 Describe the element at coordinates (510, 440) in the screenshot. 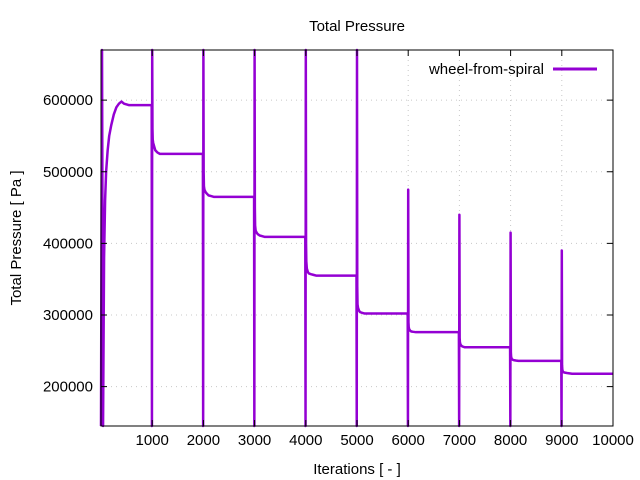

I see `x-tick-label: 8000` at that location.